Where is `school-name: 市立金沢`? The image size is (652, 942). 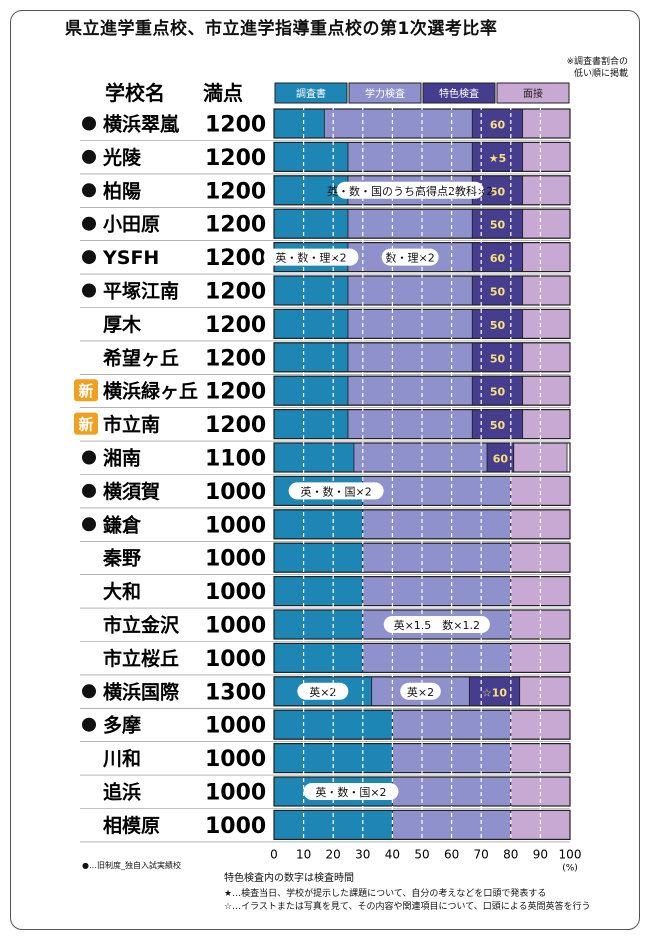 school-name: 市立金沢 is located at coordinates (141, 625).